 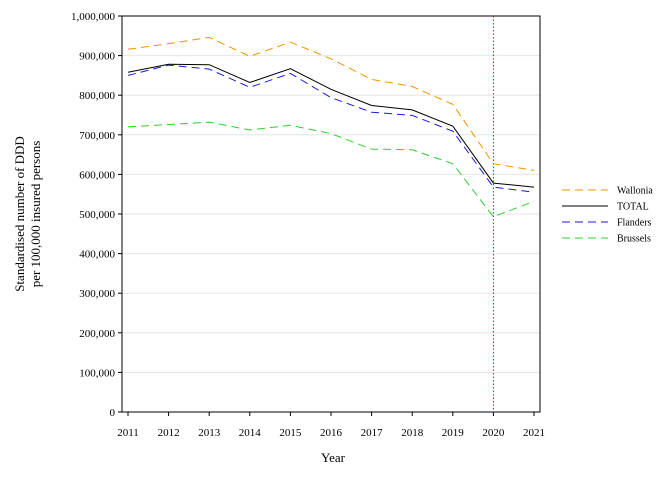 I want to click on y-tick-label: 200,000, so click(x=97, y=334).